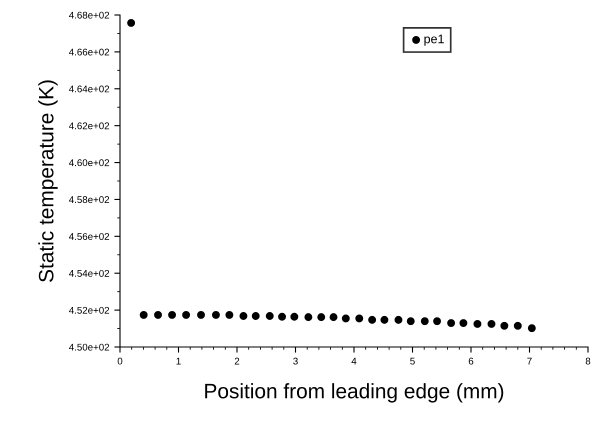 The height and width of the screenshot is (421, 592). What do you see at coordinates (434, 40) in the screenshot?
I see `legend-label: pe1` at bounding box center [434, 40].